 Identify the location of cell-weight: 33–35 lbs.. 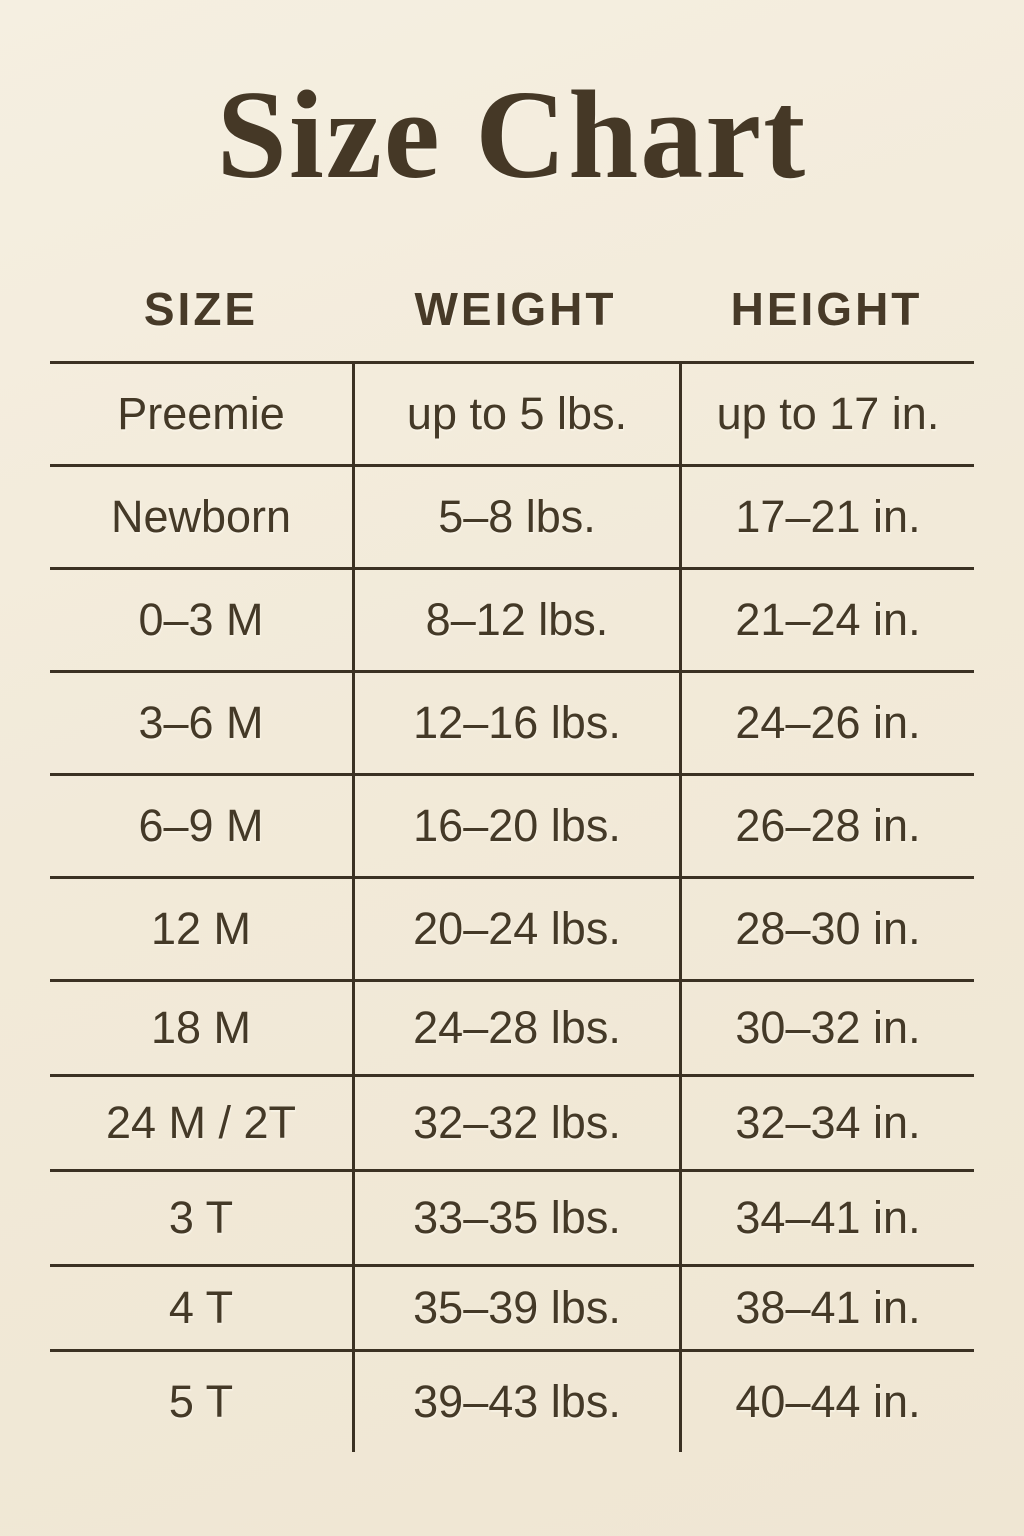
(515, 1218).